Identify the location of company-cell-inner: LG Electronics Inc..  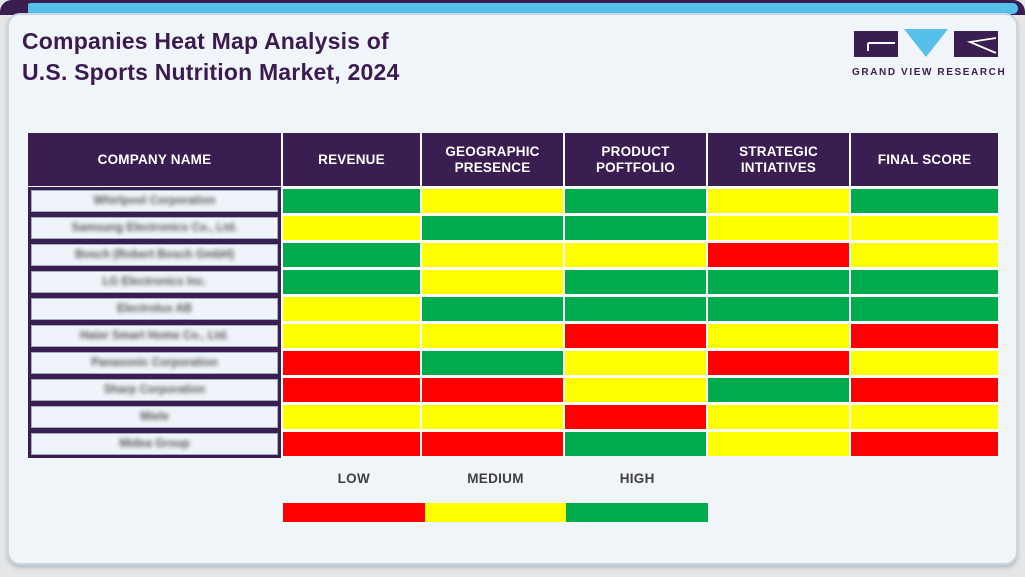
(154, 282).